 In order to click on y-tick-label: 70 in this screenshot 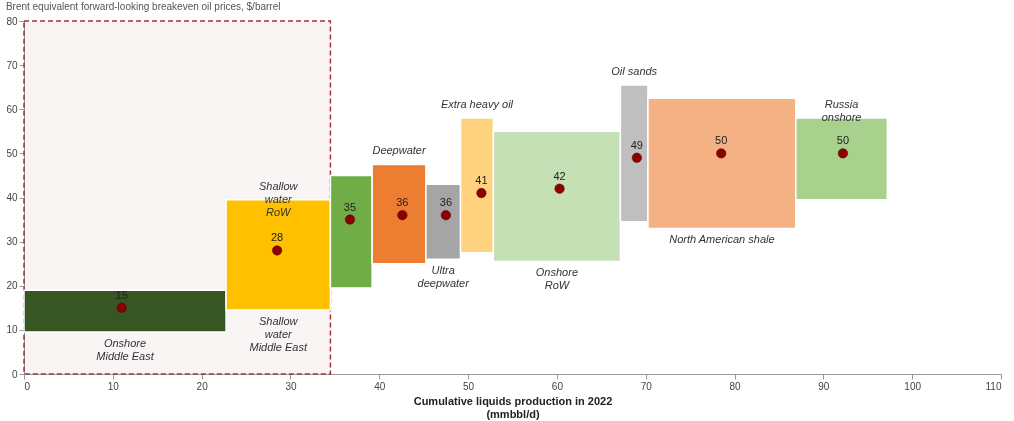, I will do `click(12, 65)`.